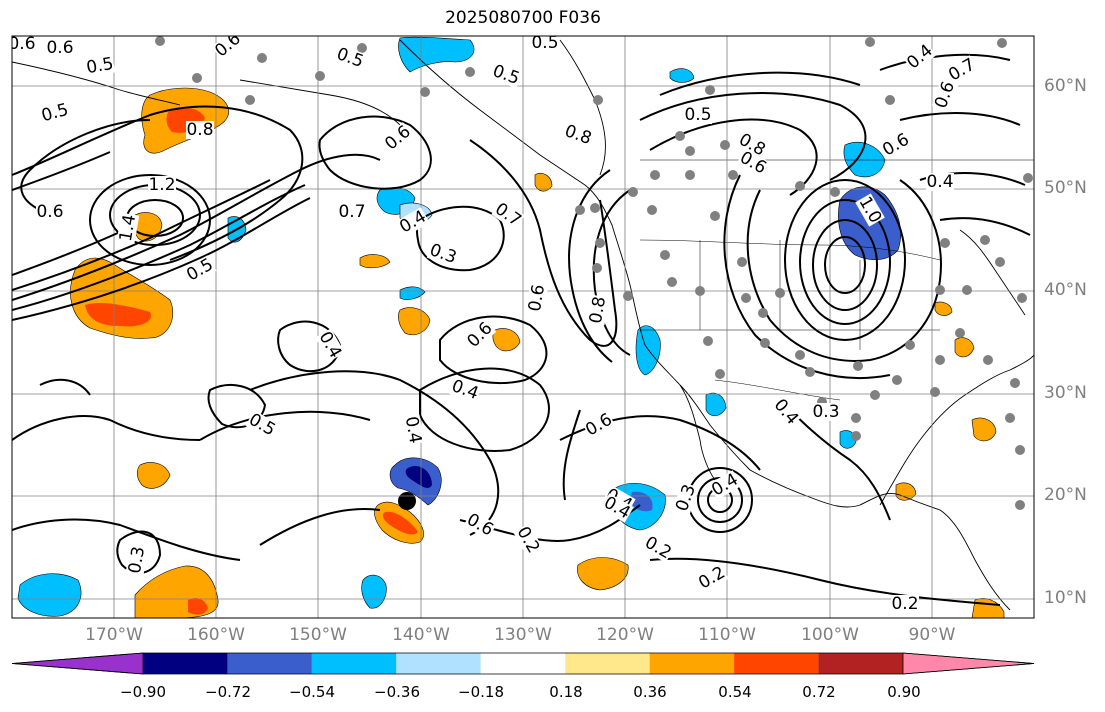 This screenshot has height=712, width=1105. I want to click on contour-label: 0.8, so click(598, 310).